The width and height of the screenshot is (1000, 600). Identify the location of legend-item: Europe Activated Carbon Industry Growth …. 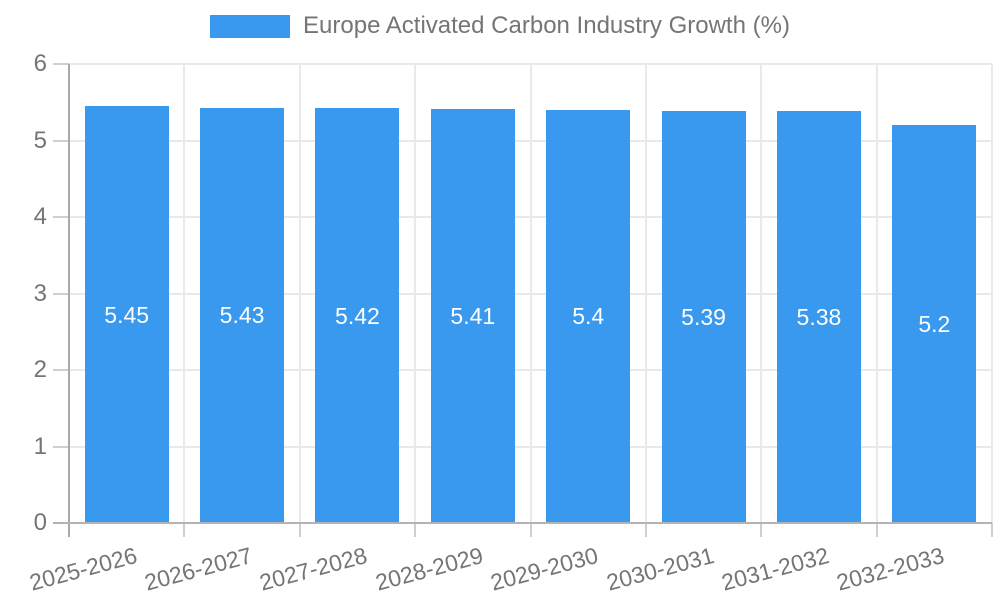
(500, 26).